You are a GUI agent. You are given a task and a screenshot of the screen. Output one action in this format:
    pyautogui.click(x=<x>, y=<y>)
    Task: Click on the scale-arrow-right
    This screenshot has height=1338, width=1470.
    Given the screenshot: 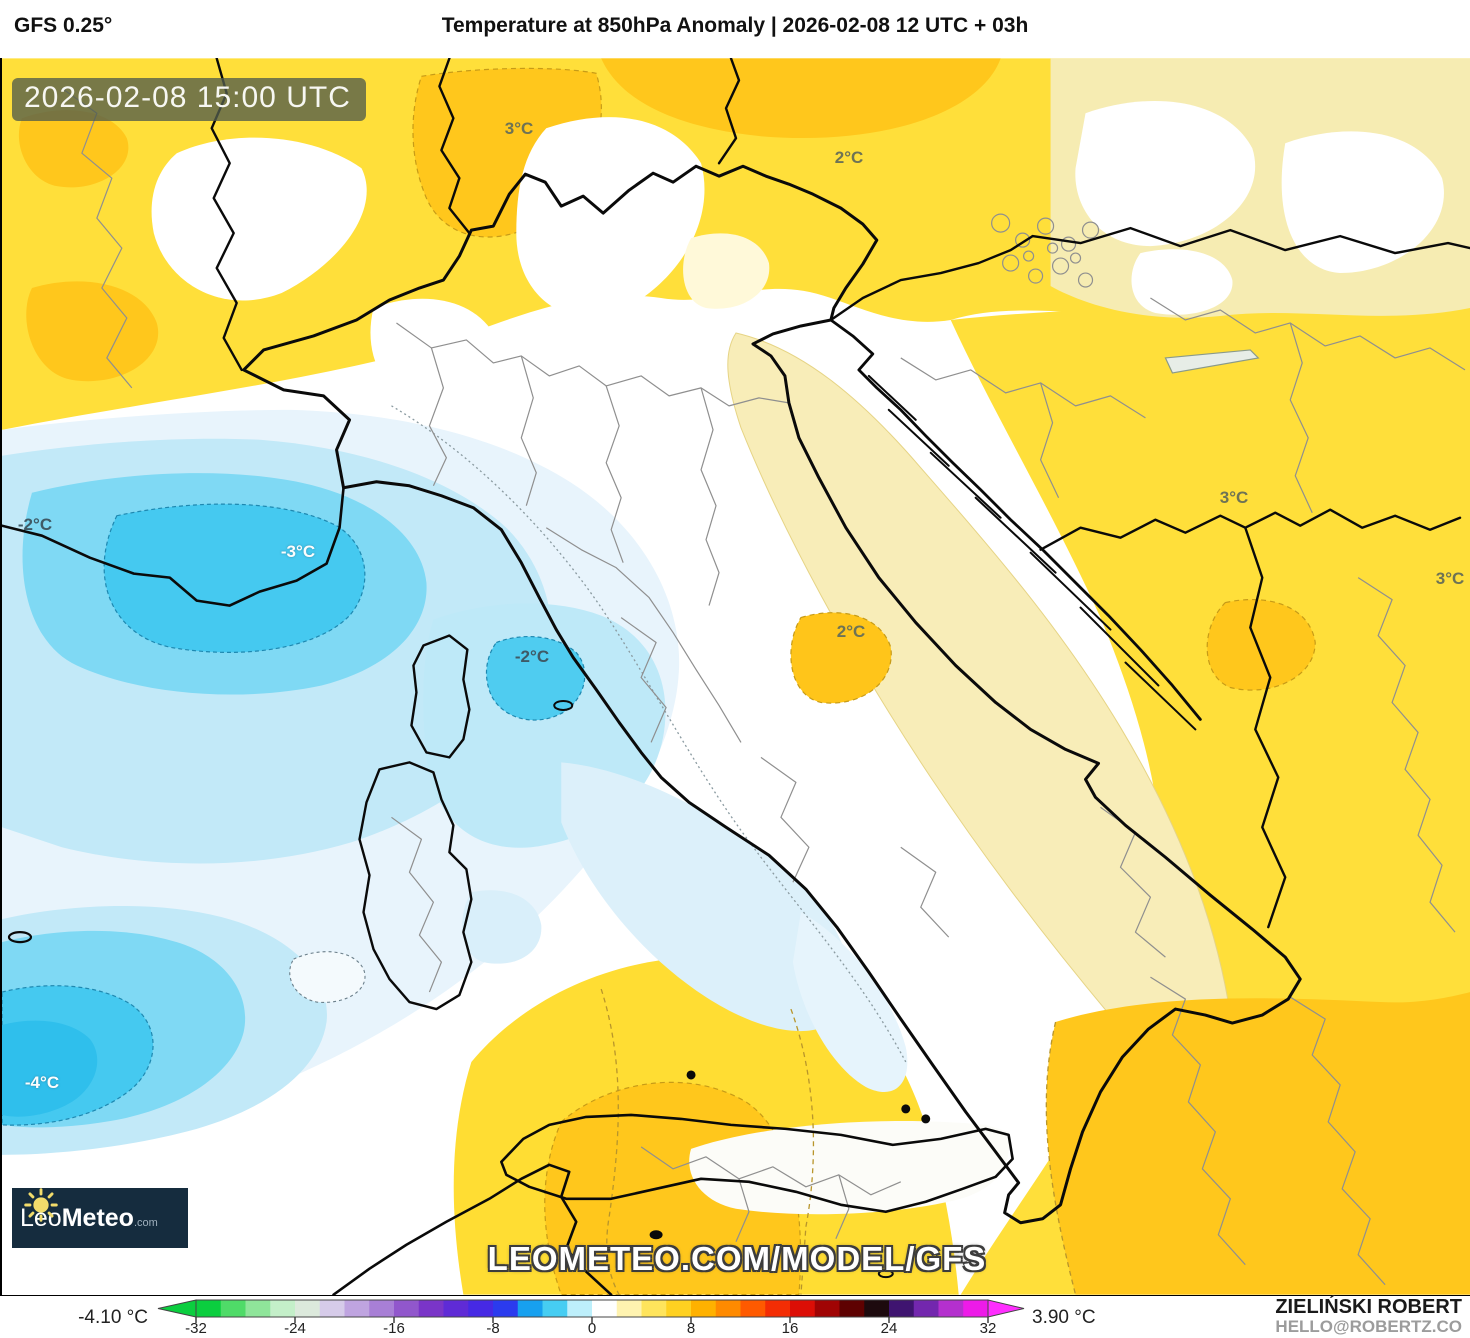 What is the action you would take?
    pyautogui.click(x=1006, y=1308)
    